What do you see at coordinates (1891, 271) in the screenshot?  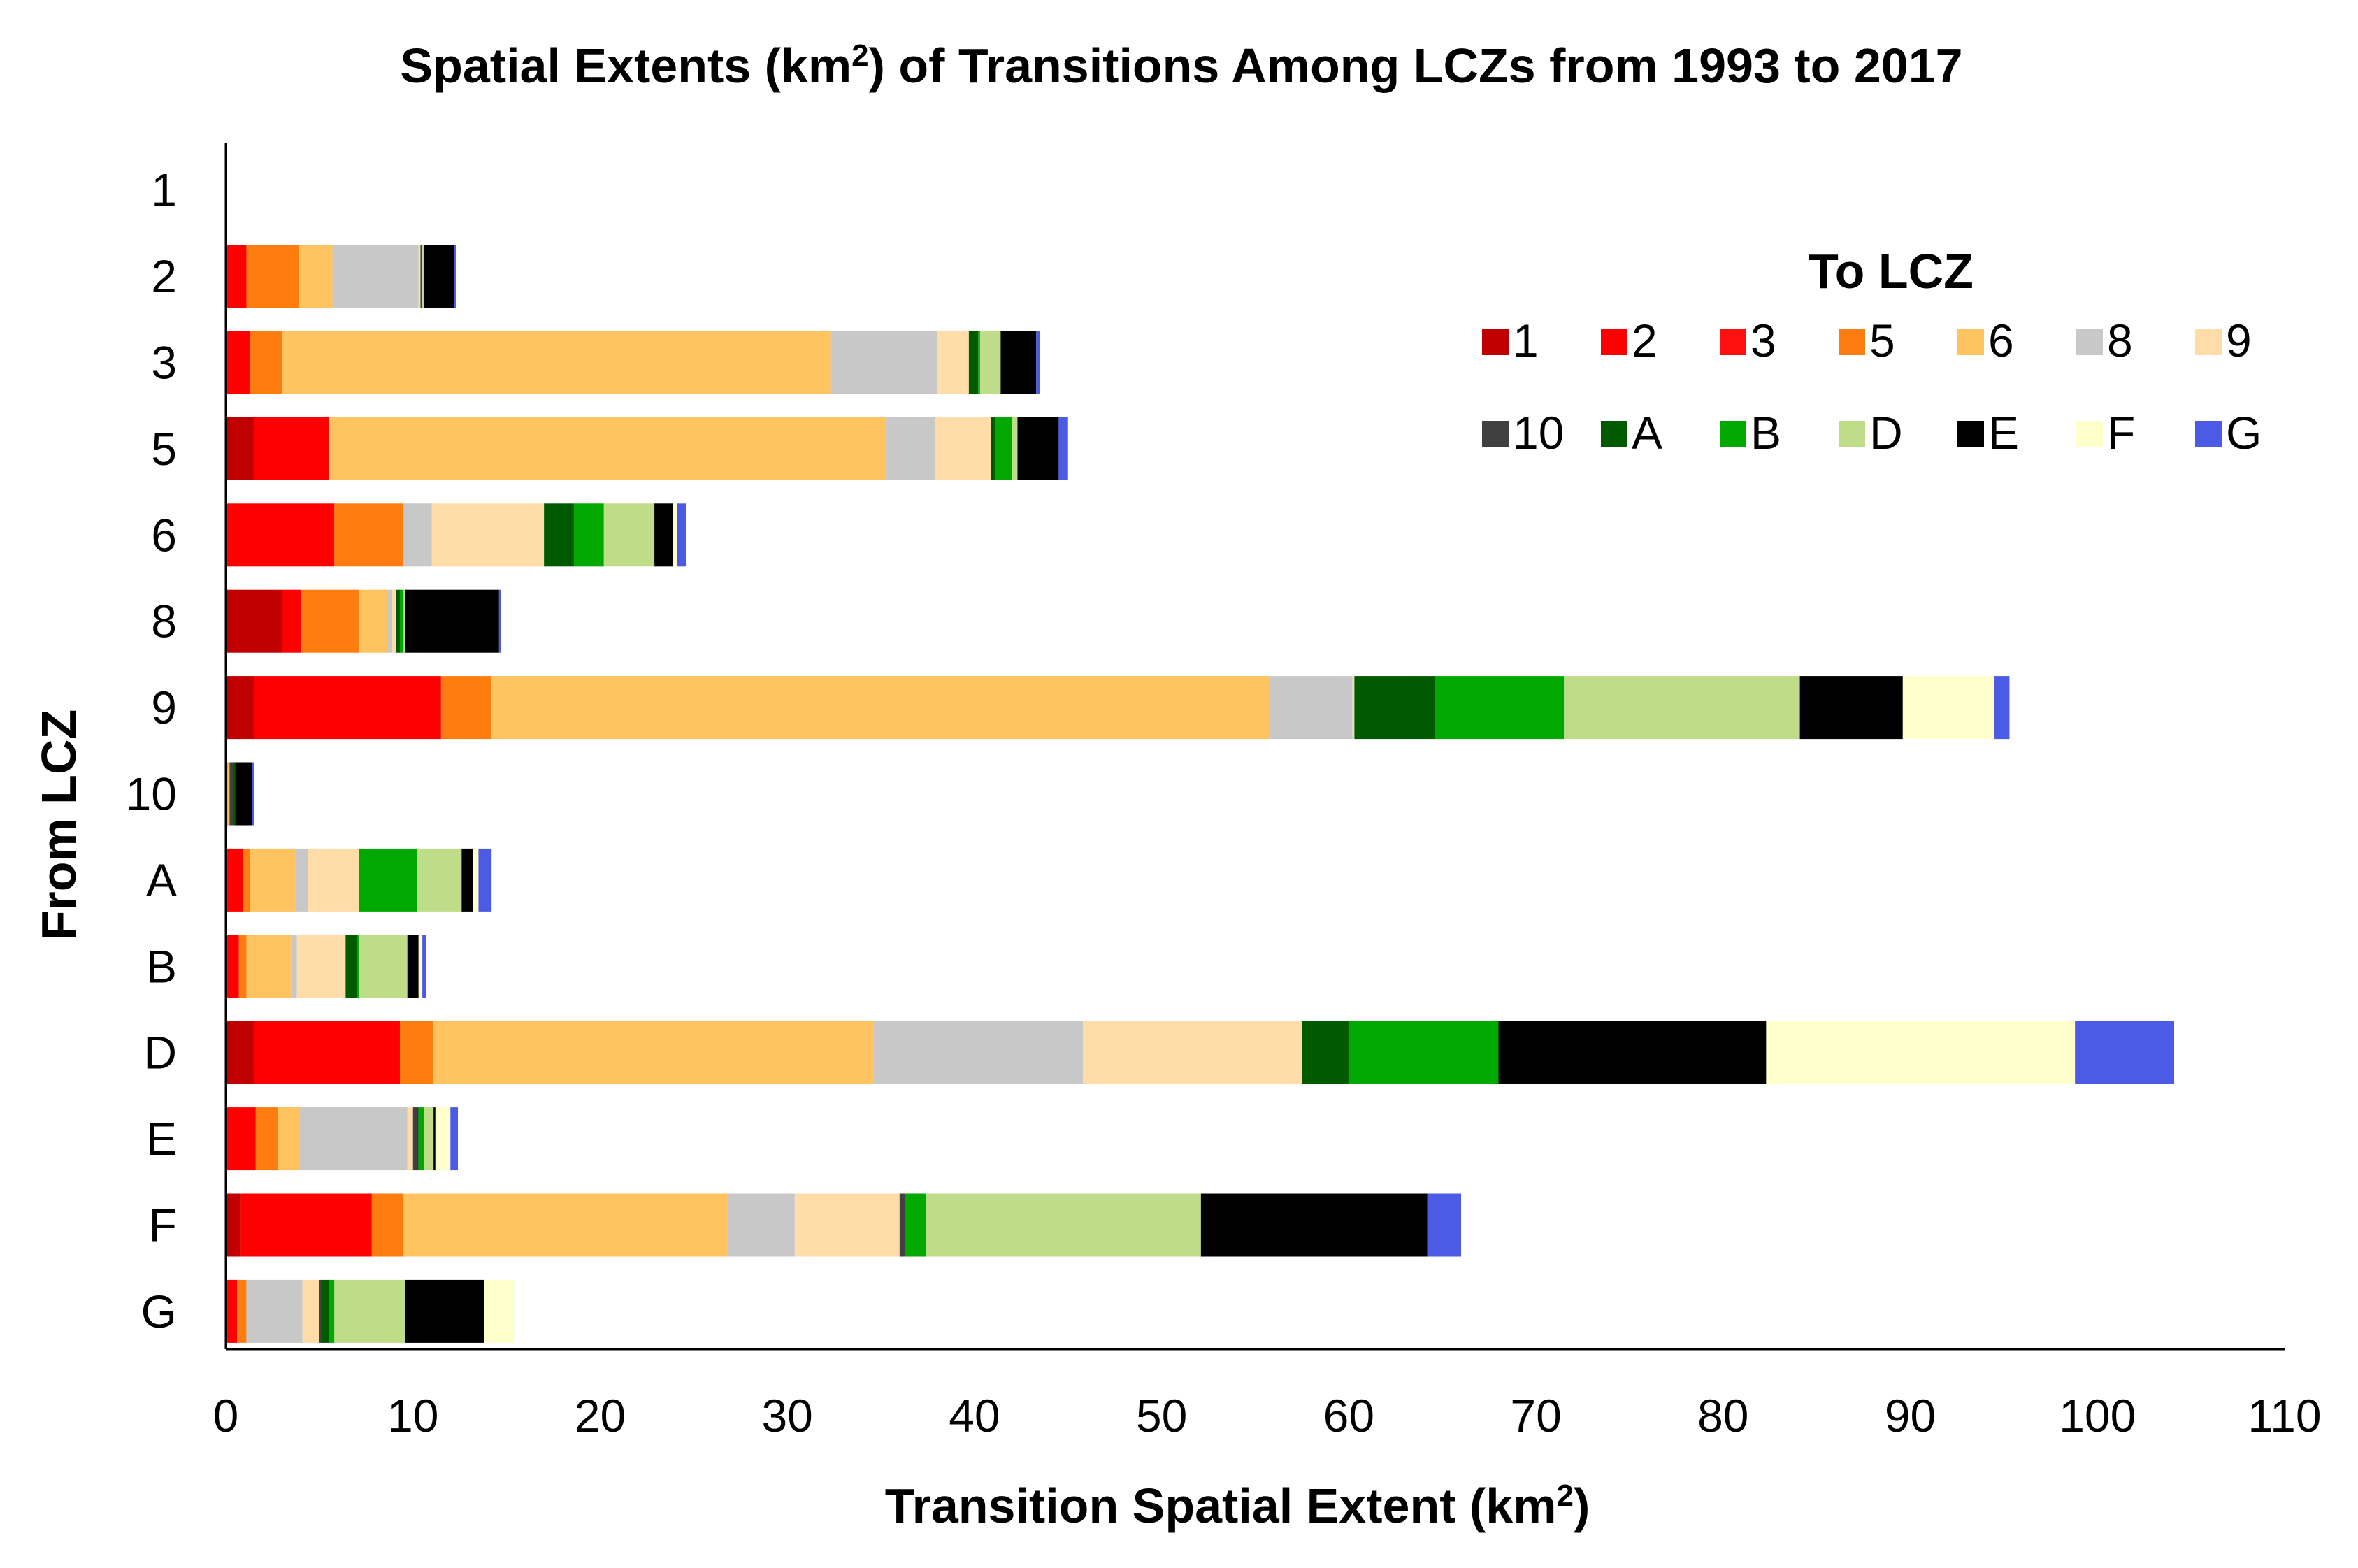 I see `legend-title: To LCZ` at bounding box center [1891, 271].